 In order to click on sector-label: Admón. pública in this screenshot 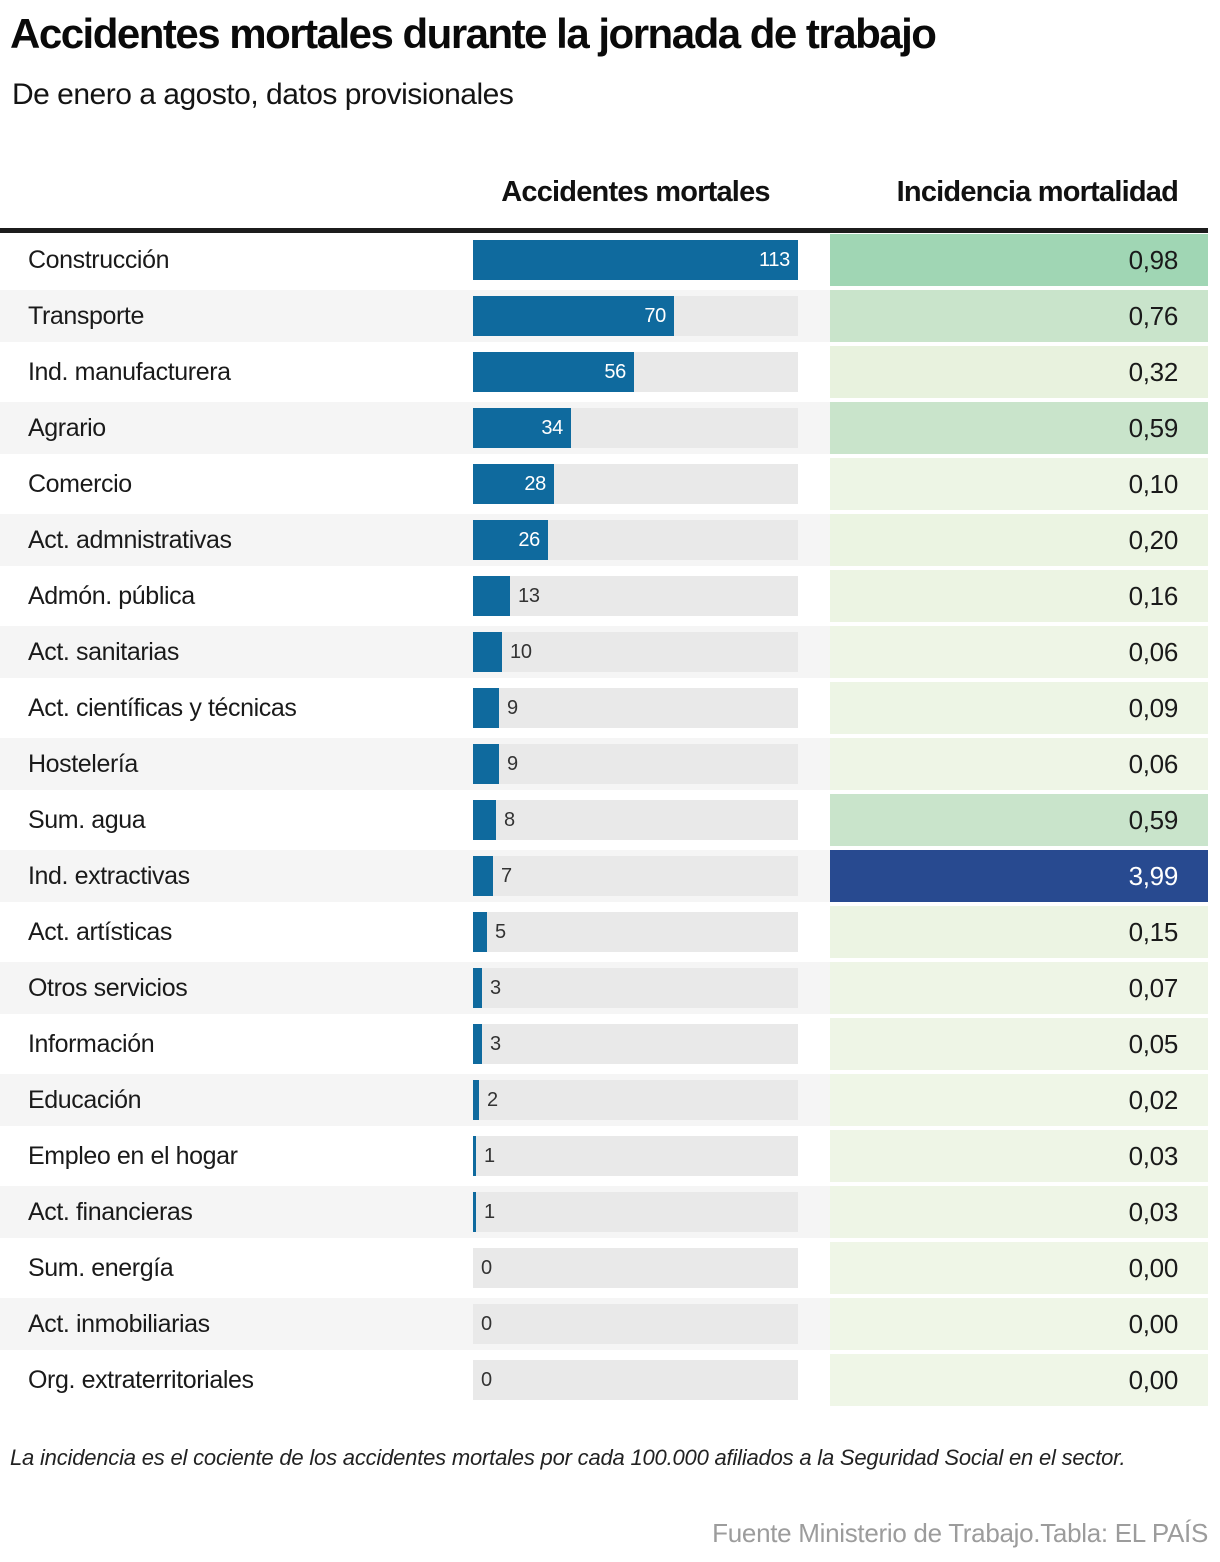, I will do `click(111, 596)`.